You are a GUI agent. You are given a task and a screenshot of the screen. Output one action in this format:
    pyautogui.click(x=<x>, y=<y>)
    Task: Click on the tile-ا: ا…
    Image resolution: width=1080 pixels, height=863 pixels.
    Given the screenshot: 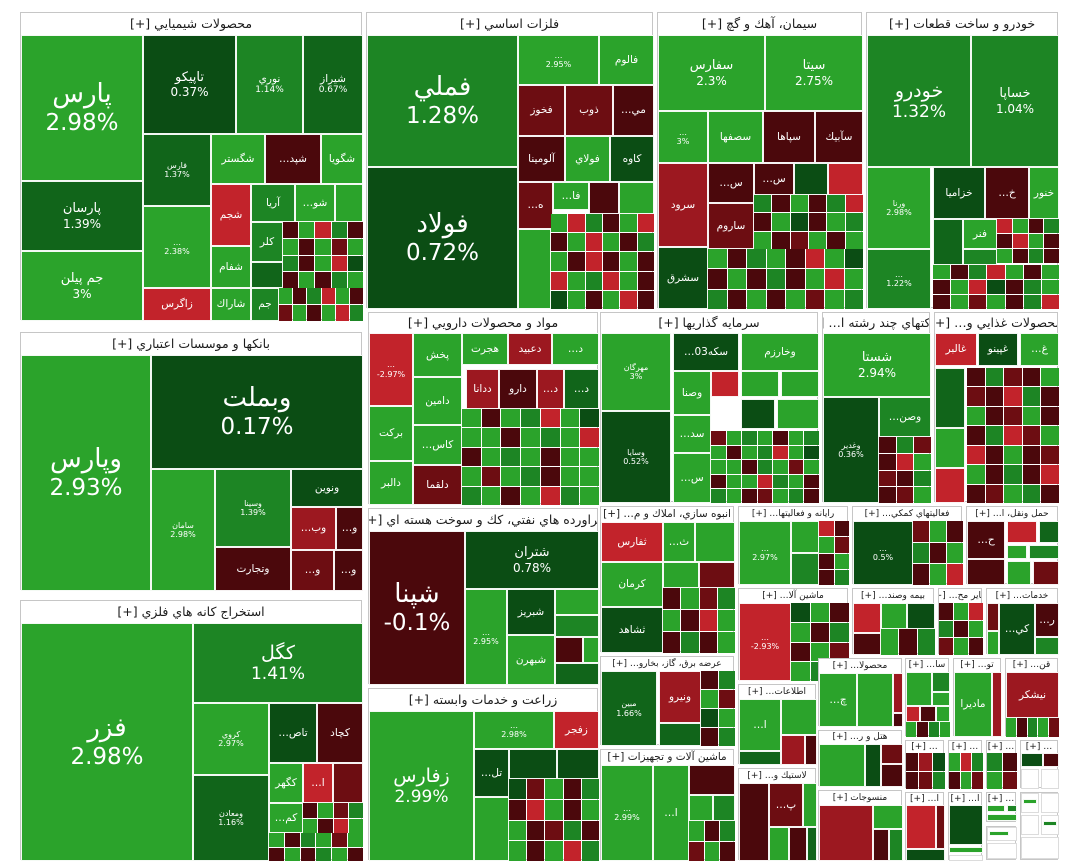 What is the action you would take?
    pyautogui.click(x=760, y=725)
    